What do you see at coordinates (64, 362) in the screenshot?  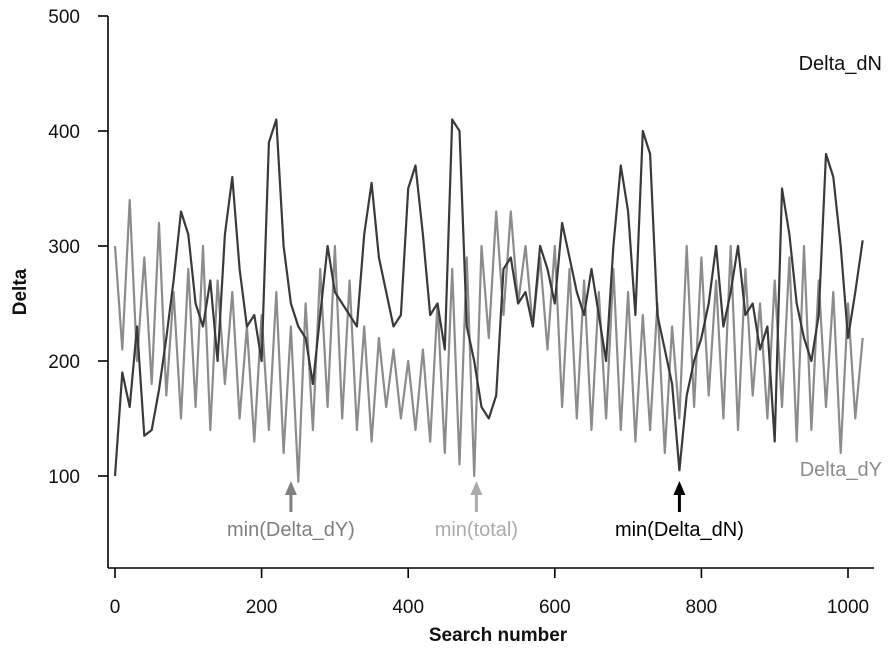 I see `y-tick-label: 200` at bounding box center [64, 362].